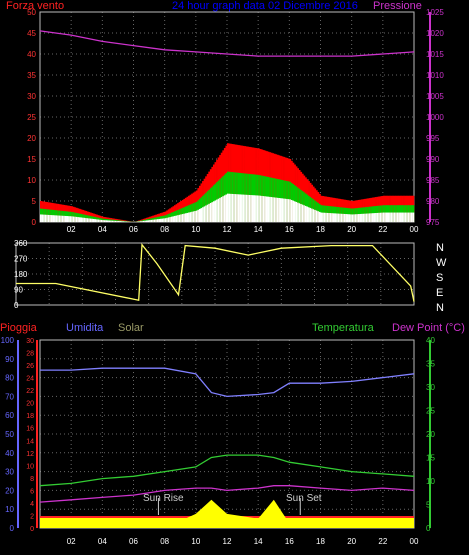 This screenshot has width=469, height=555. I want to click on wind-axis-tick-label: 25, so click(31, 117).